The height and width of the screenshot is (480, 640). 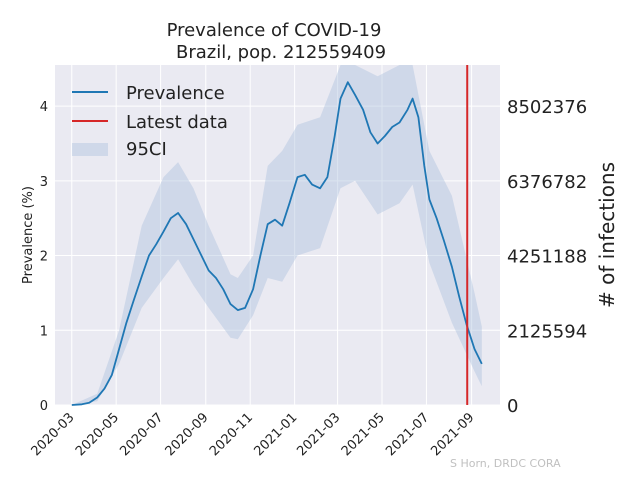 What do you see at coordinates (141, 434) in the screenshot?
I see `x-tick-label: 2020-07` at bounding box center [141, 434].